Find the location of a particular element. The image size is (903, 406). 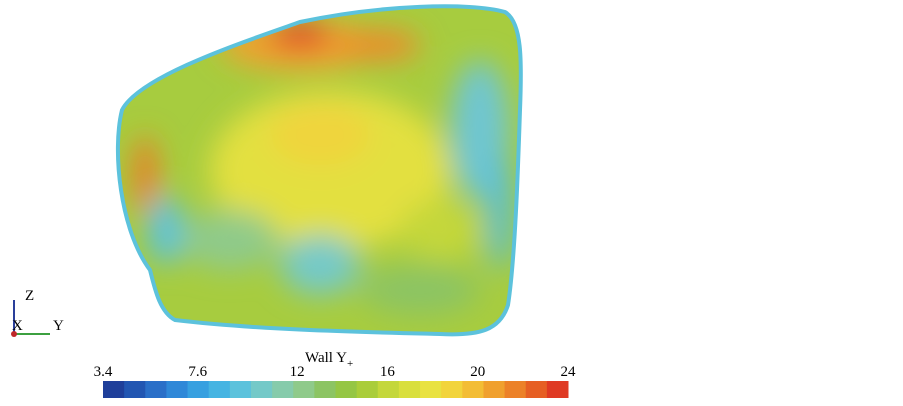

colorbar-tick-label: 16 is located at coordinates (388, 372).